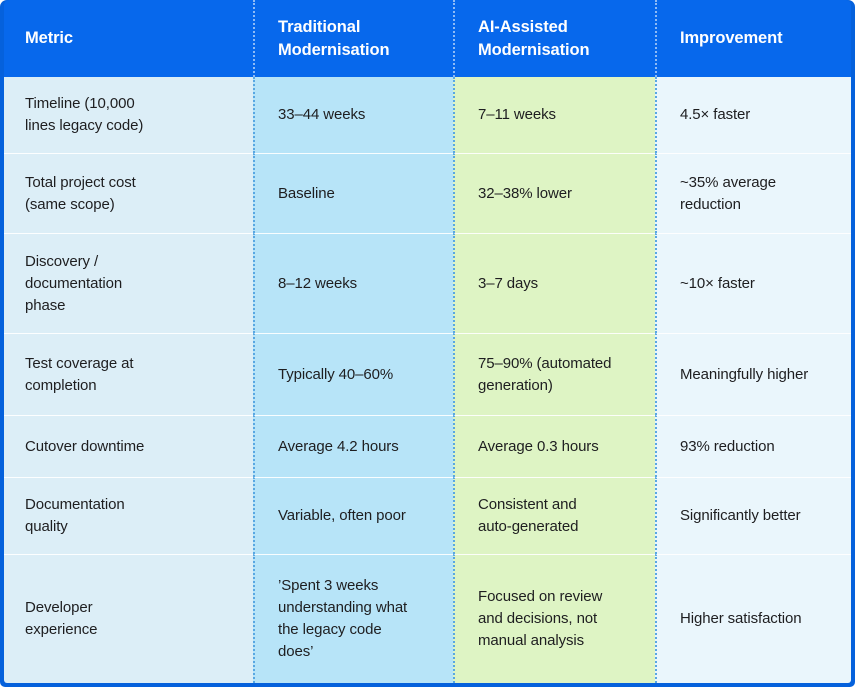  I want to click on metric-cell: Documentation quality, so click(128, 515).